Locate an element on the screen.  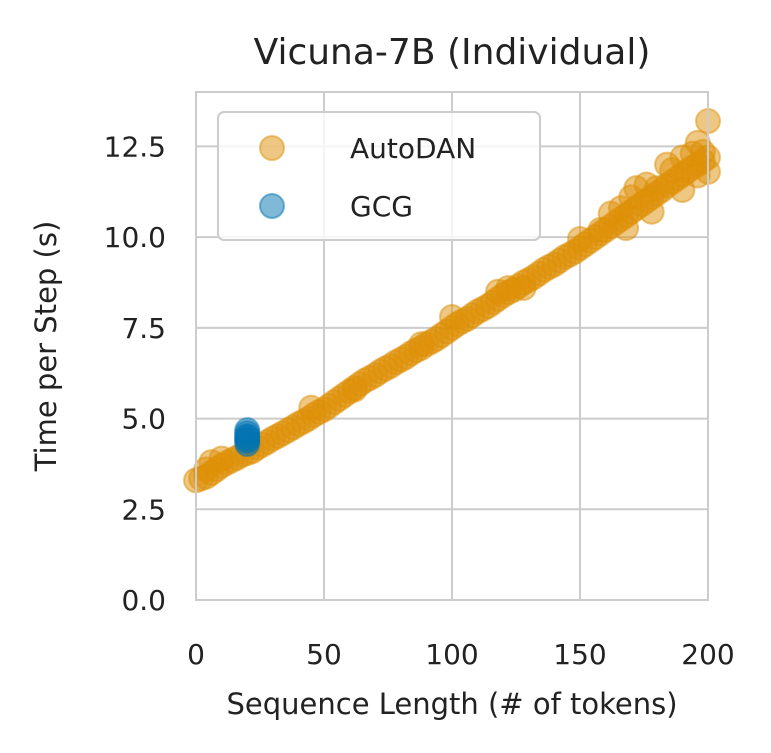
chart-title: Vicuna-7B (Individual) is located at coordinates (452, 52).